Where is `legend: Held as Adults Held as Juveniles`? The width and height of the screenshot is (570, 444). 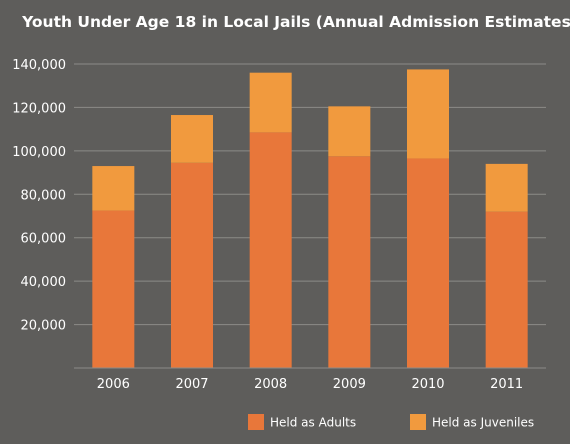 legend: Held as Adults Held as Juveniles is located at coordinates (391, 422).